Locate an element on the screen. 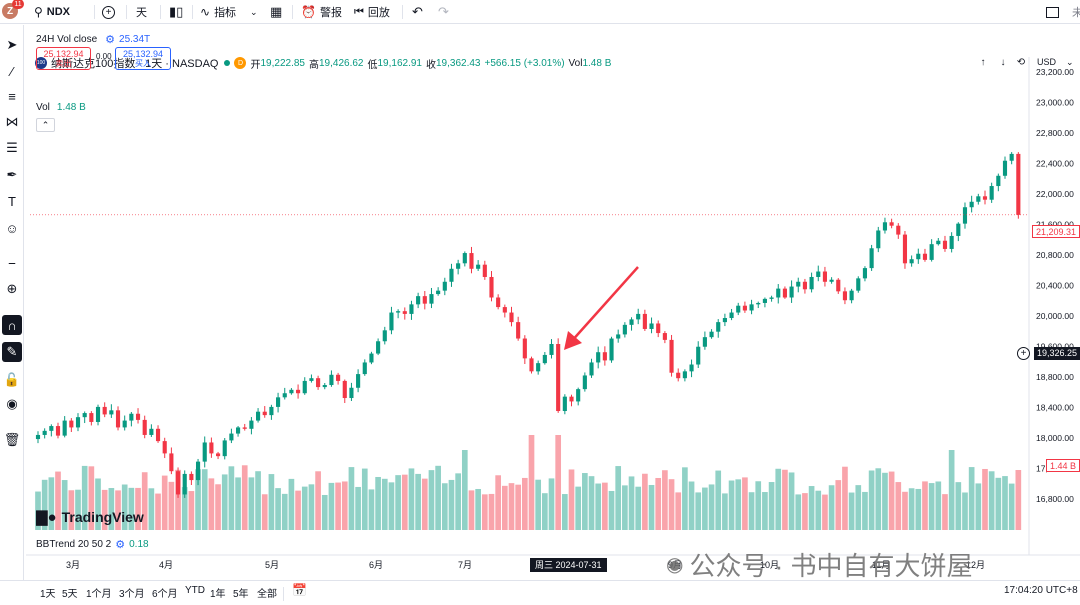 This screenshot has height=605, width=1080. tradingview-logo-text: TradingView is located at coordinates (102, 517).